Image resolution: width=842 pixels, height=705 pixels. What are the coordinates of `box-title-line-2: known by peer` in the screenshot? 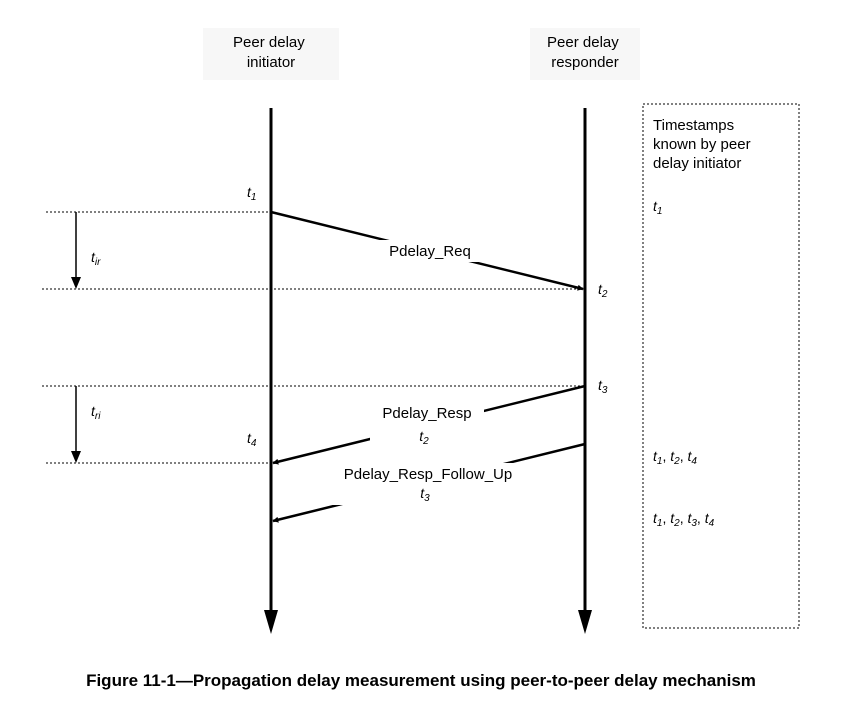 It's located at (702, 144).